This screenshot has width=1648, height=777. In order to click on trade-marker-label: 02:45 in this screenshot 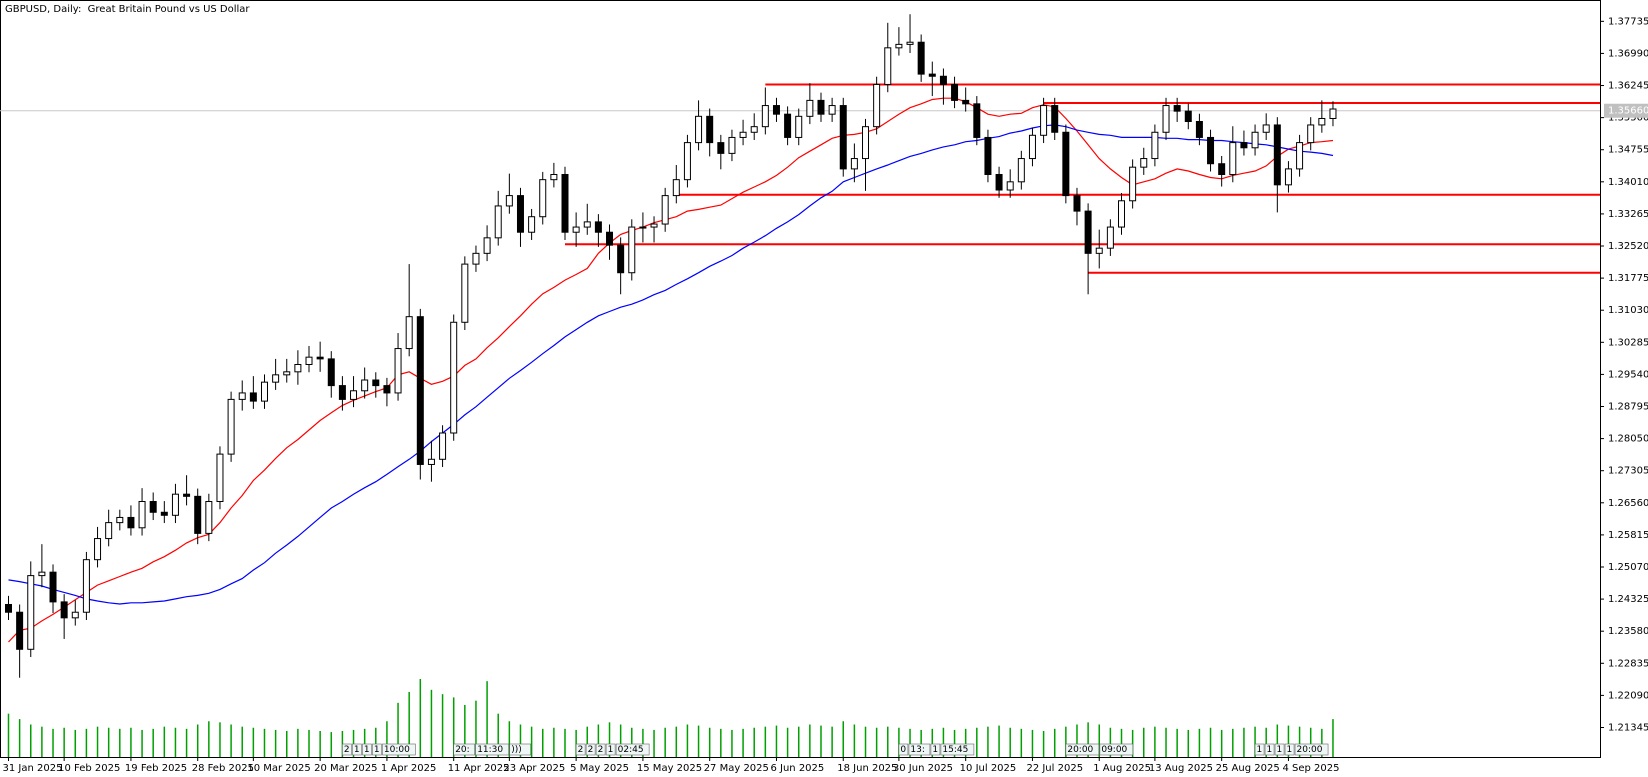, I will do `click(631, 750)`.